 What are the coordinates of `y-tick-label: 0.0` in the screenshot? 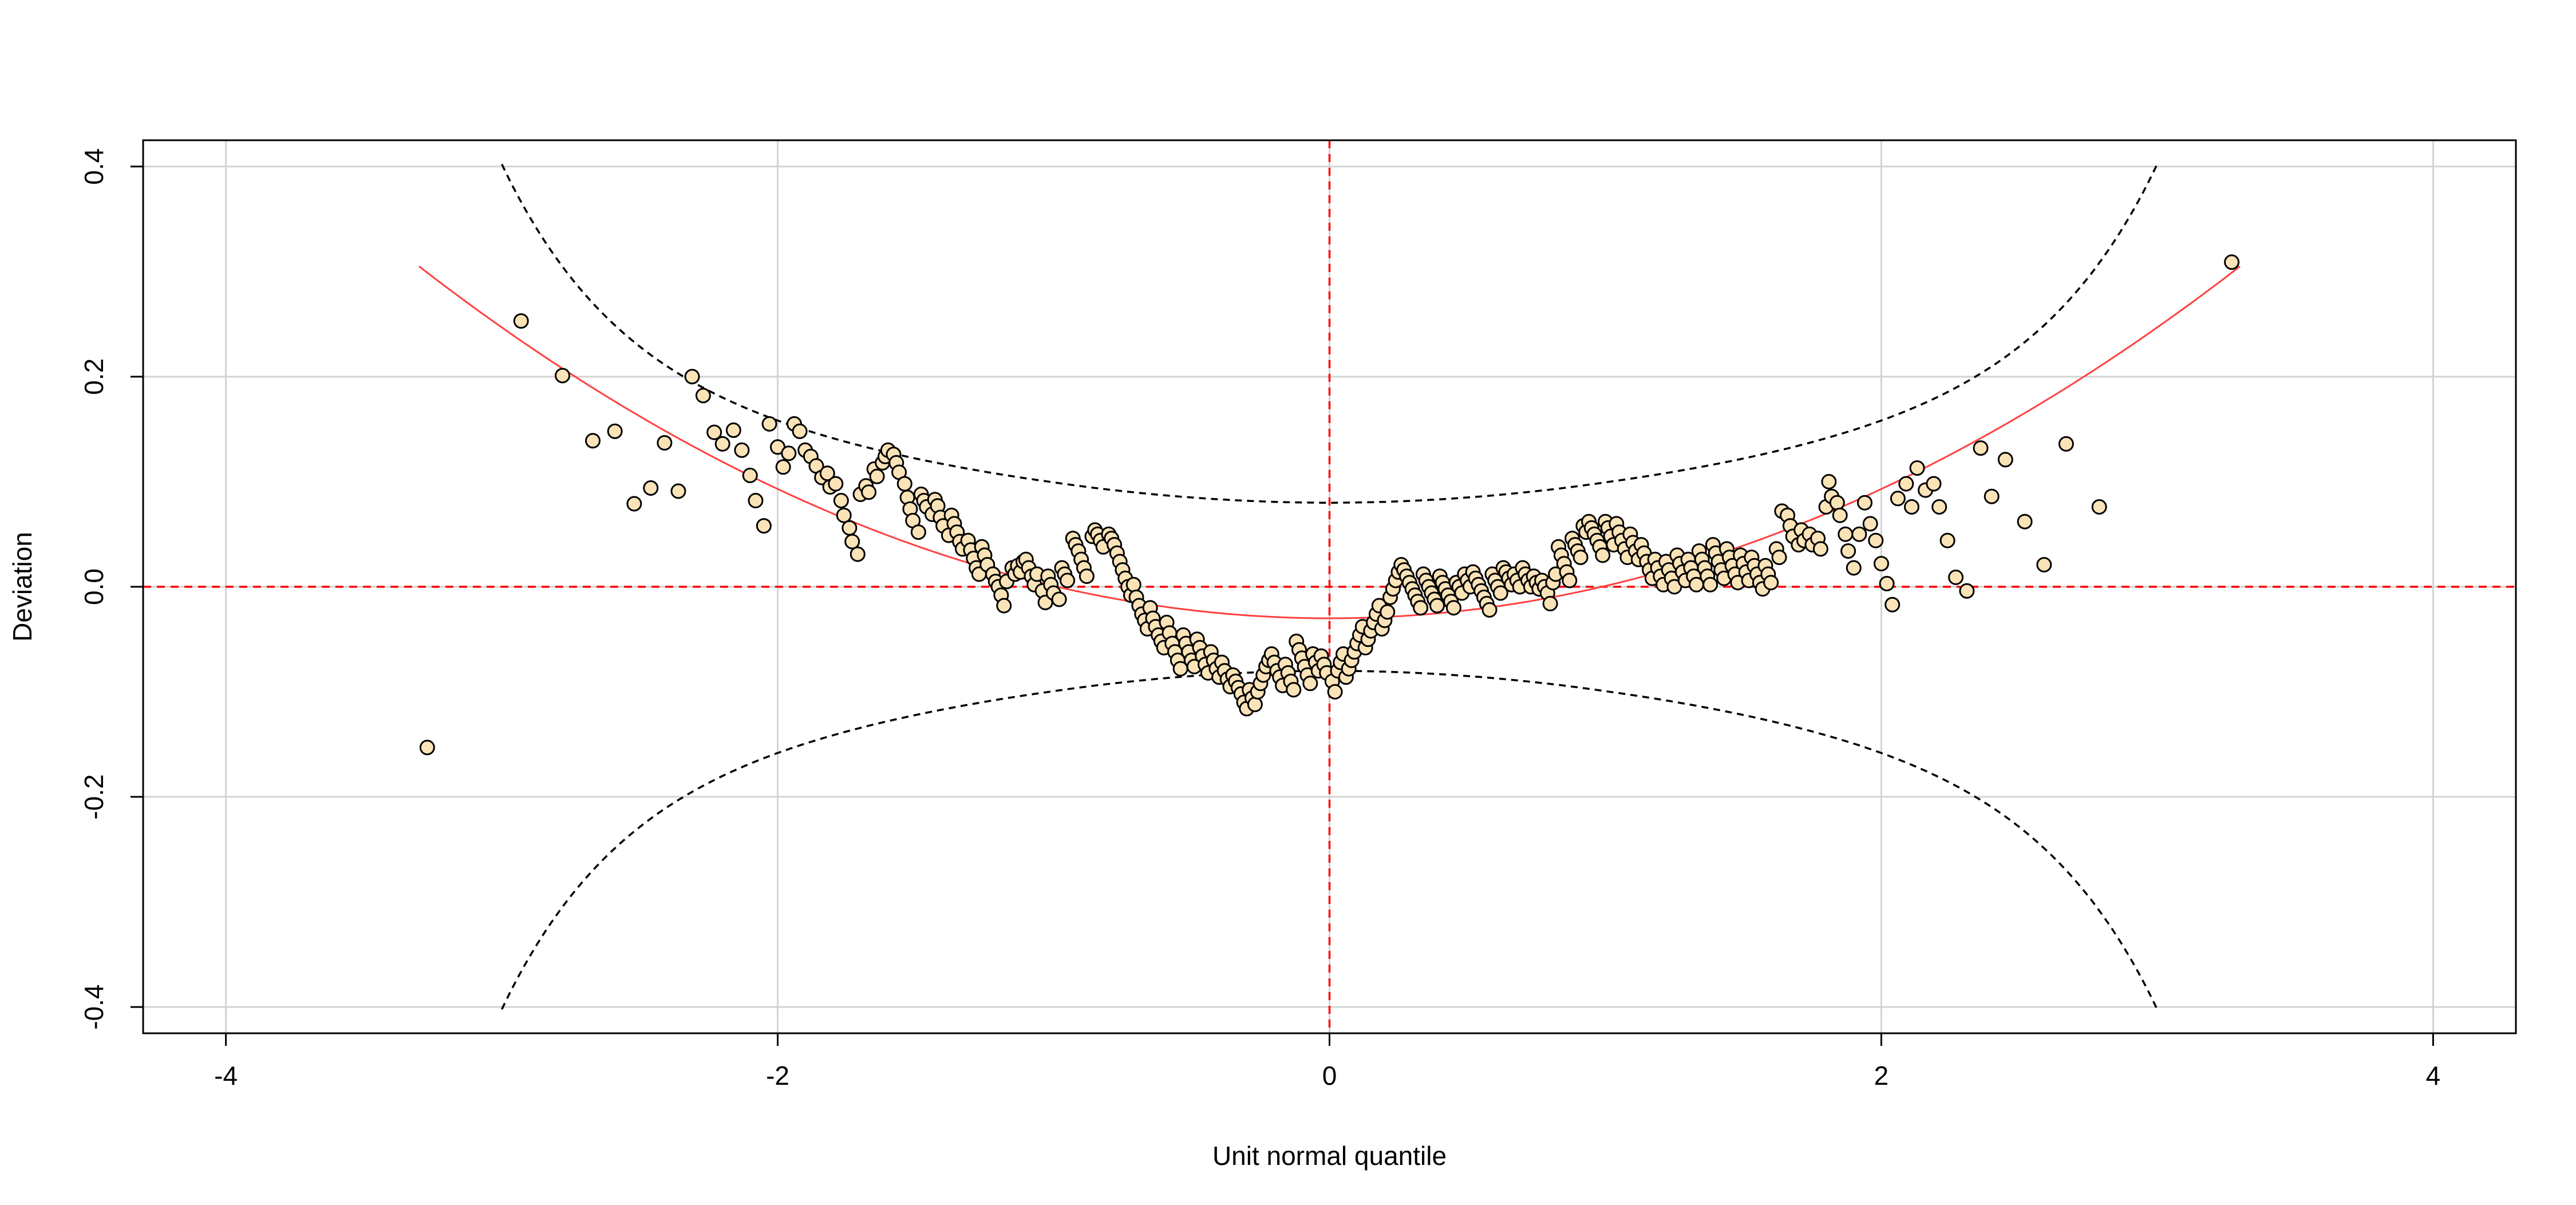 It's located at (94, 586).